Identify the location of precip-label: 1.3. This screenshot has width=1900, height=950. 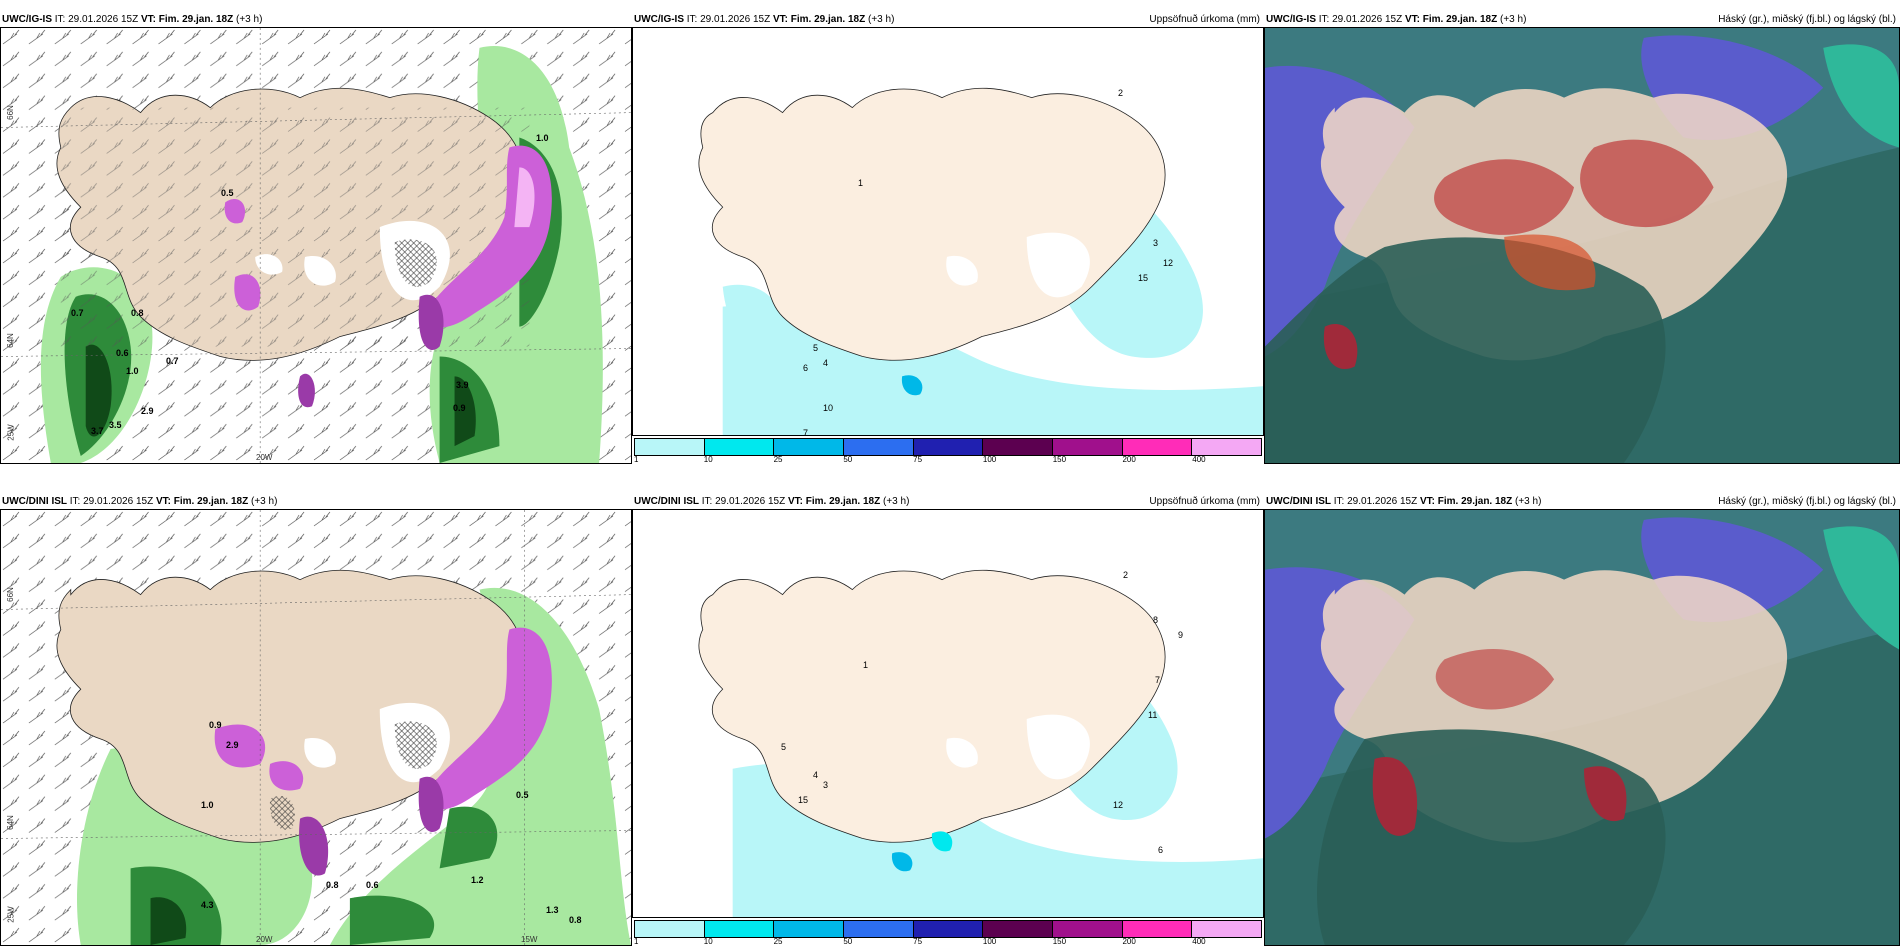
(552, 910).